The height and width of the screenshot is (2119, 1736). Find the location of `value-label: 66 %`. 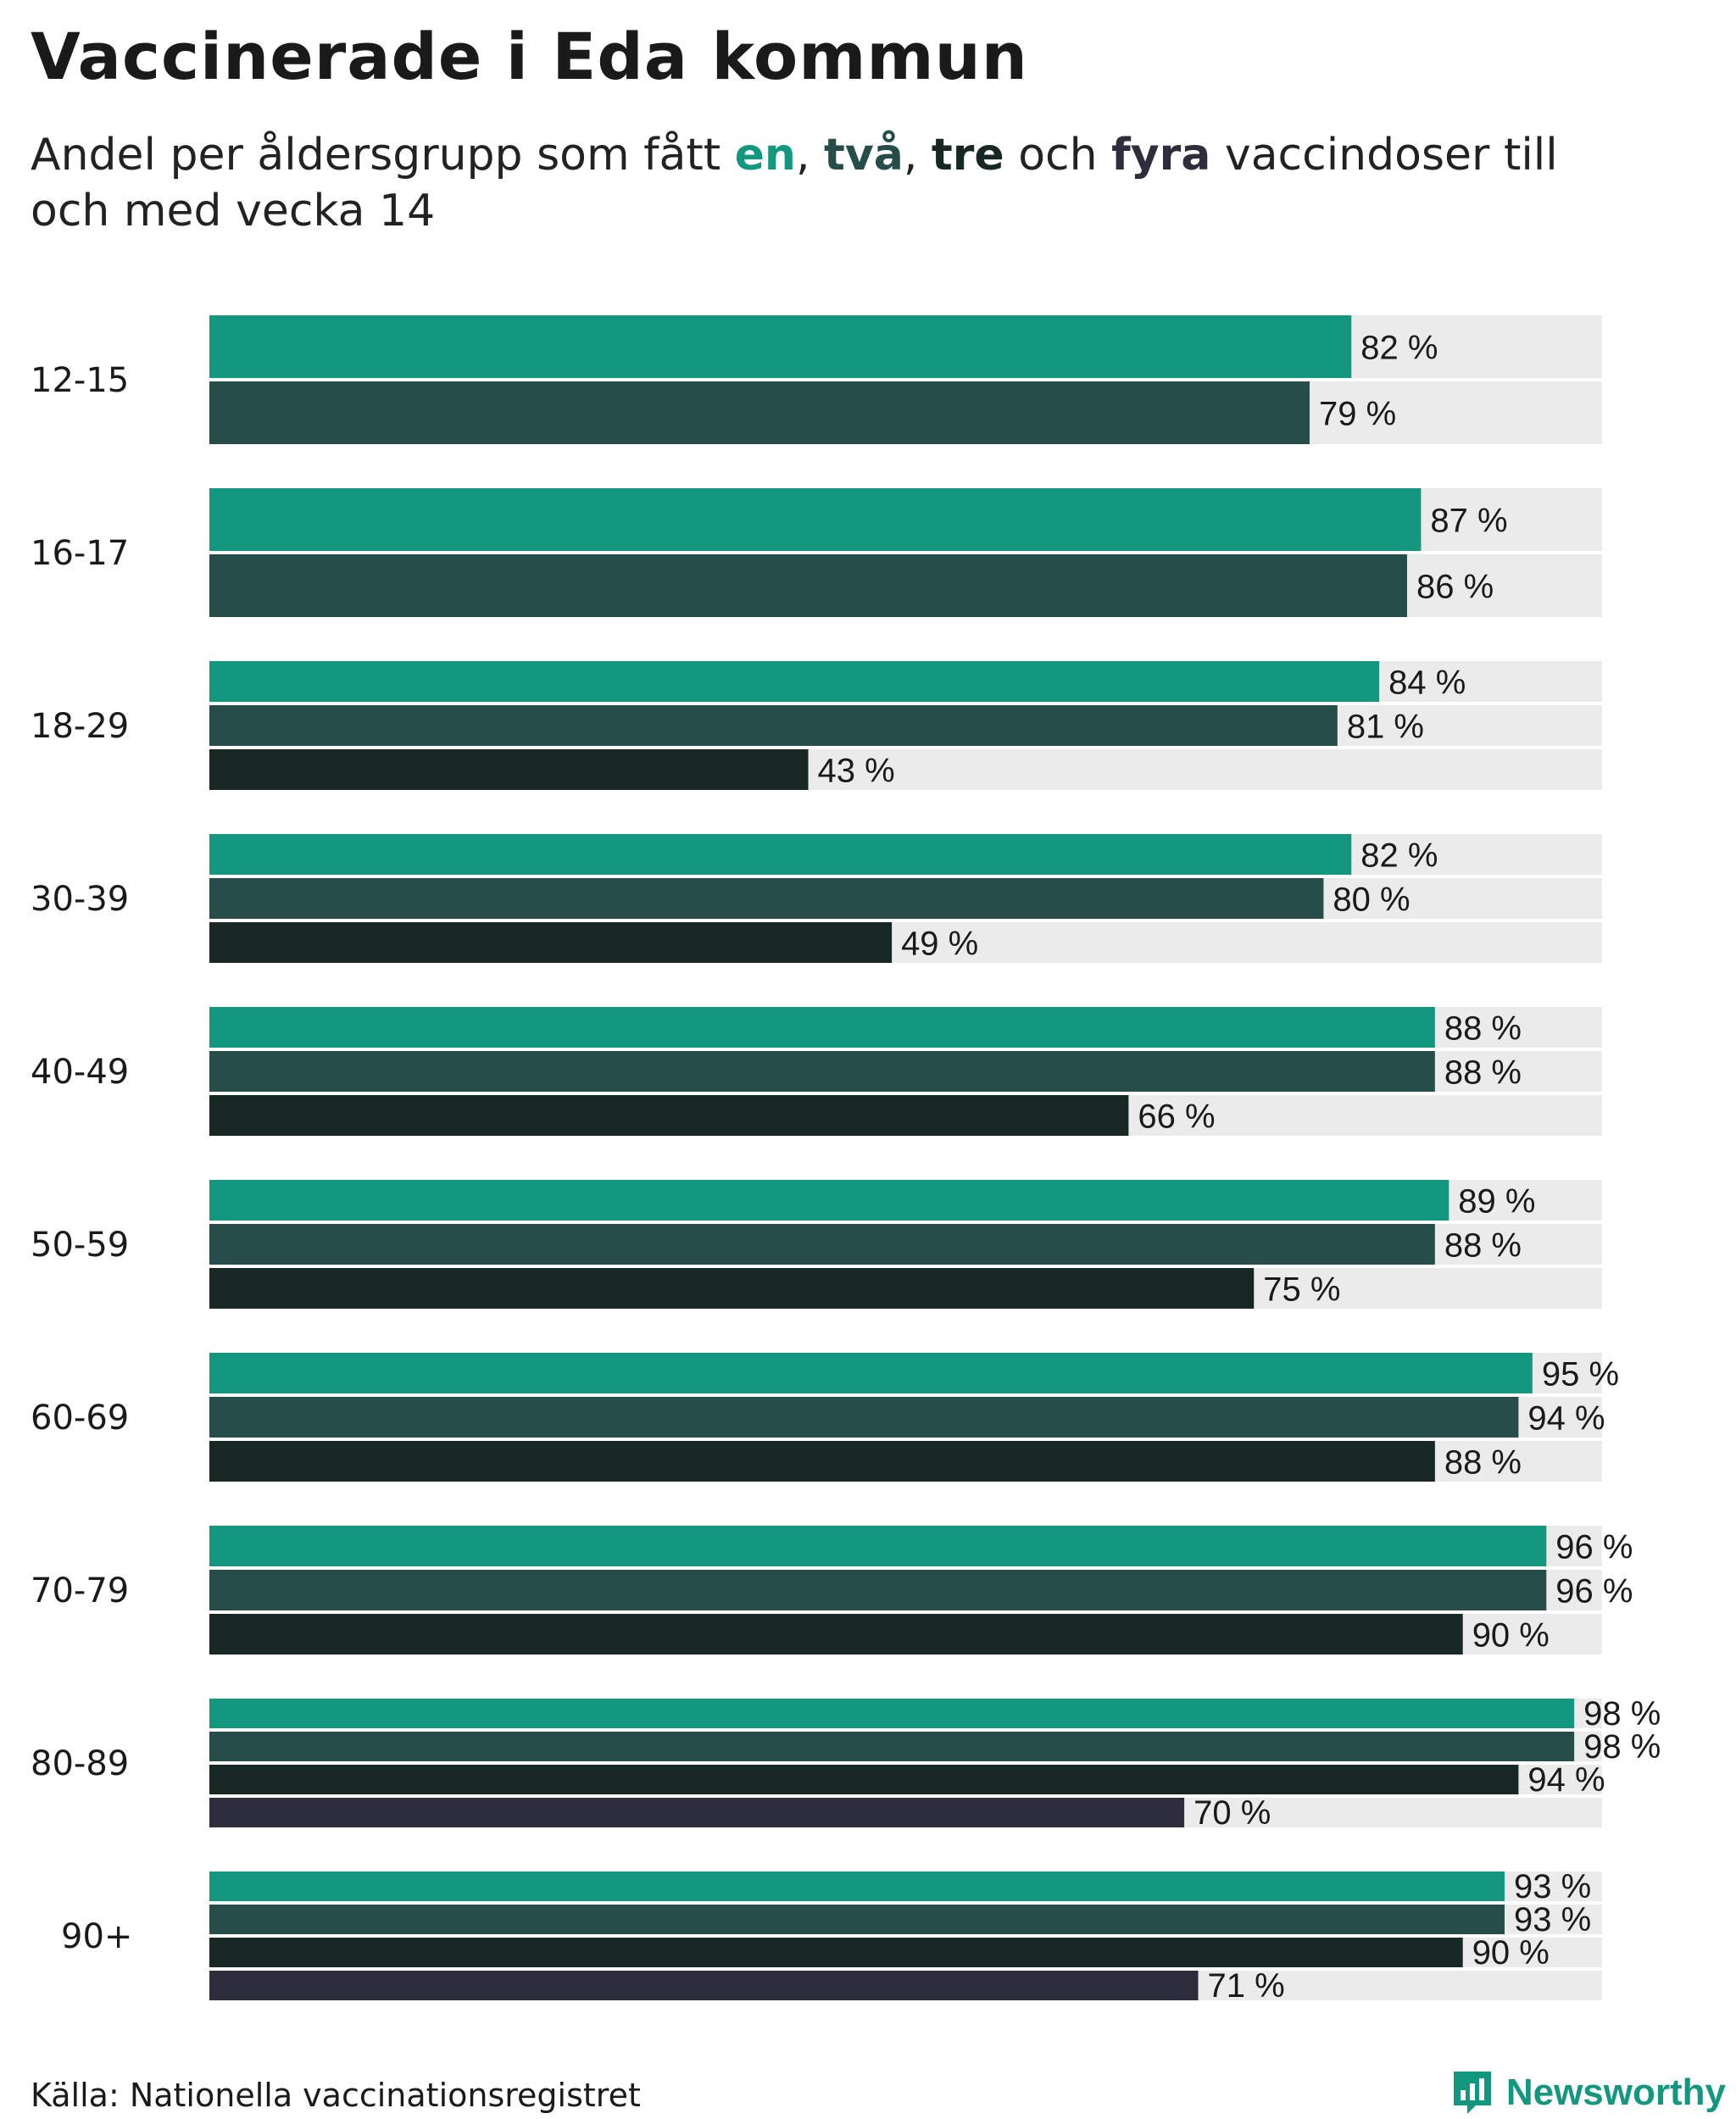

value-label: 66 % is located at coordinates (1176, 1117).